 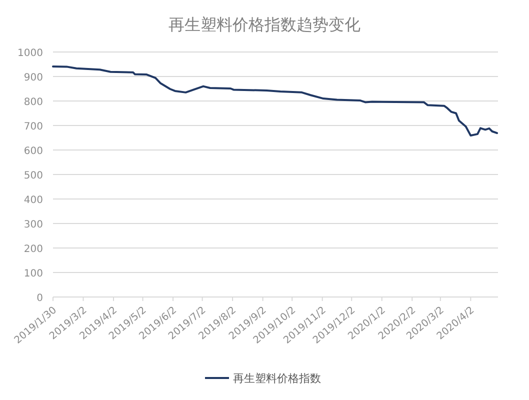 I want to click on legend-label: 再生塑料价格指数, so click(x=277, y=378).